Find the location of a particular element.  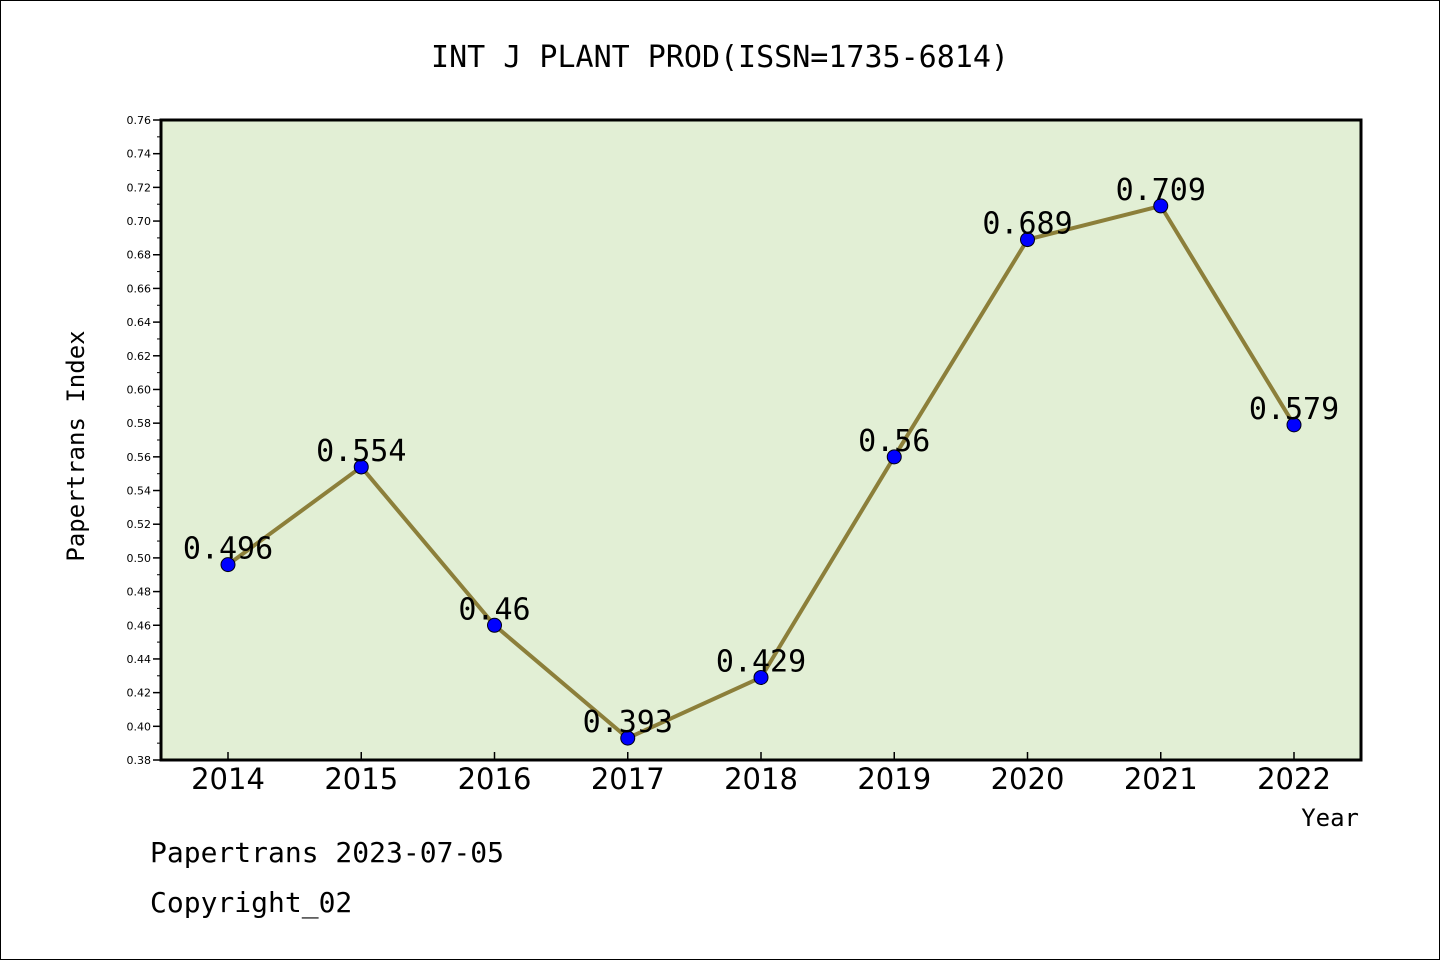

y-tick-label: 0.54 is located at coordinates (139, 491).